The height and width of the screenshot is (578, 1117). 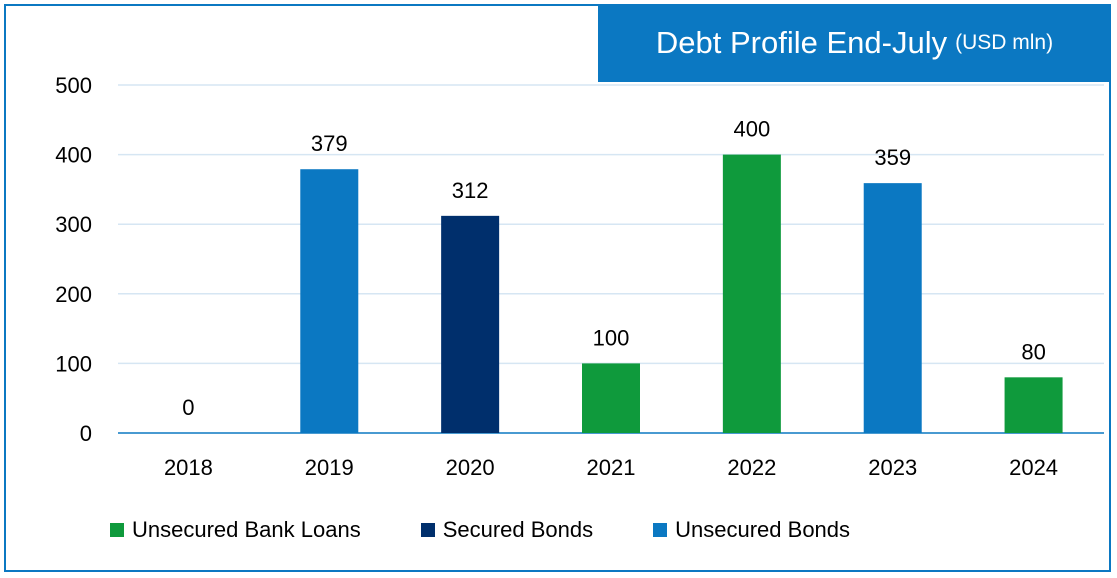 I want to click on y-tick-label-300: 300, so click(x=73, y=224).